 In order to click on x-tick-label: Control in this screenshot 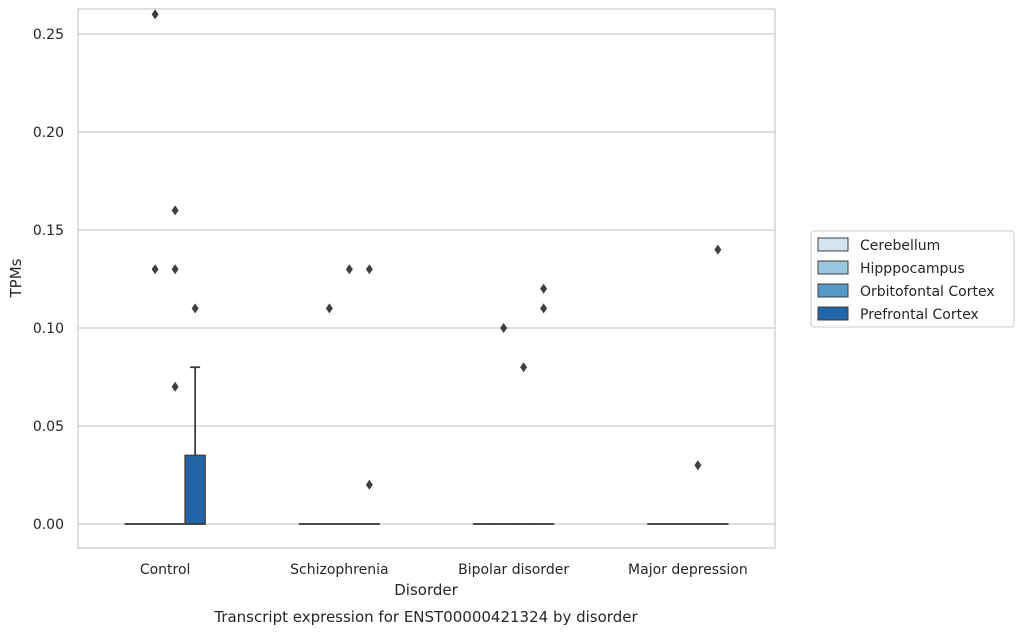, I will do `click(165, 570)`.